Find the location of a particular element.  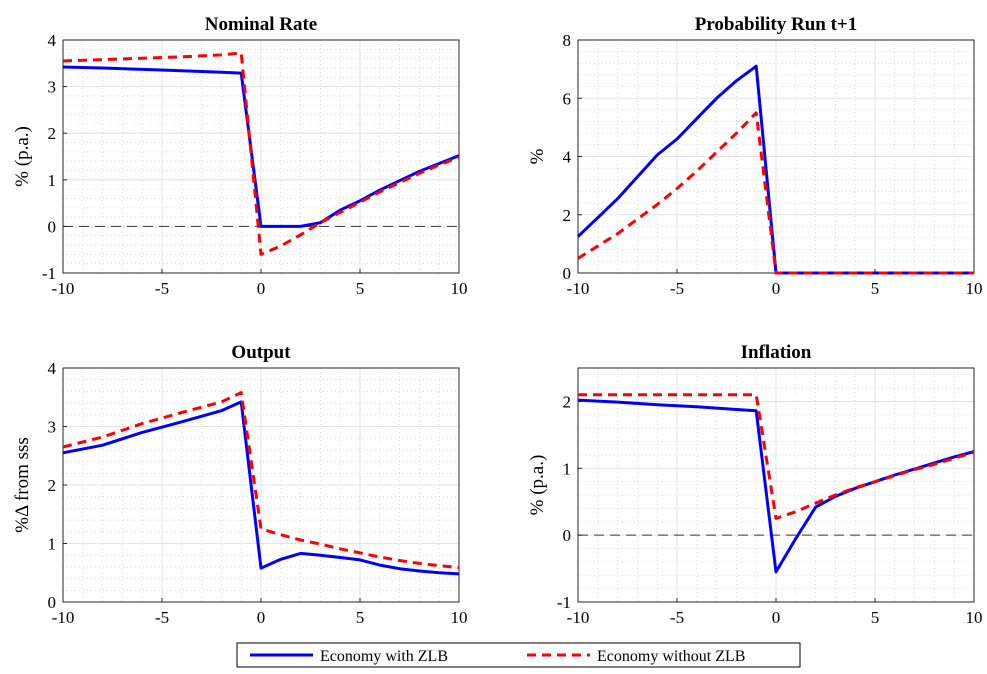

nominal-rate-x-tick-label: -5 is located at coordinates (162, 288).